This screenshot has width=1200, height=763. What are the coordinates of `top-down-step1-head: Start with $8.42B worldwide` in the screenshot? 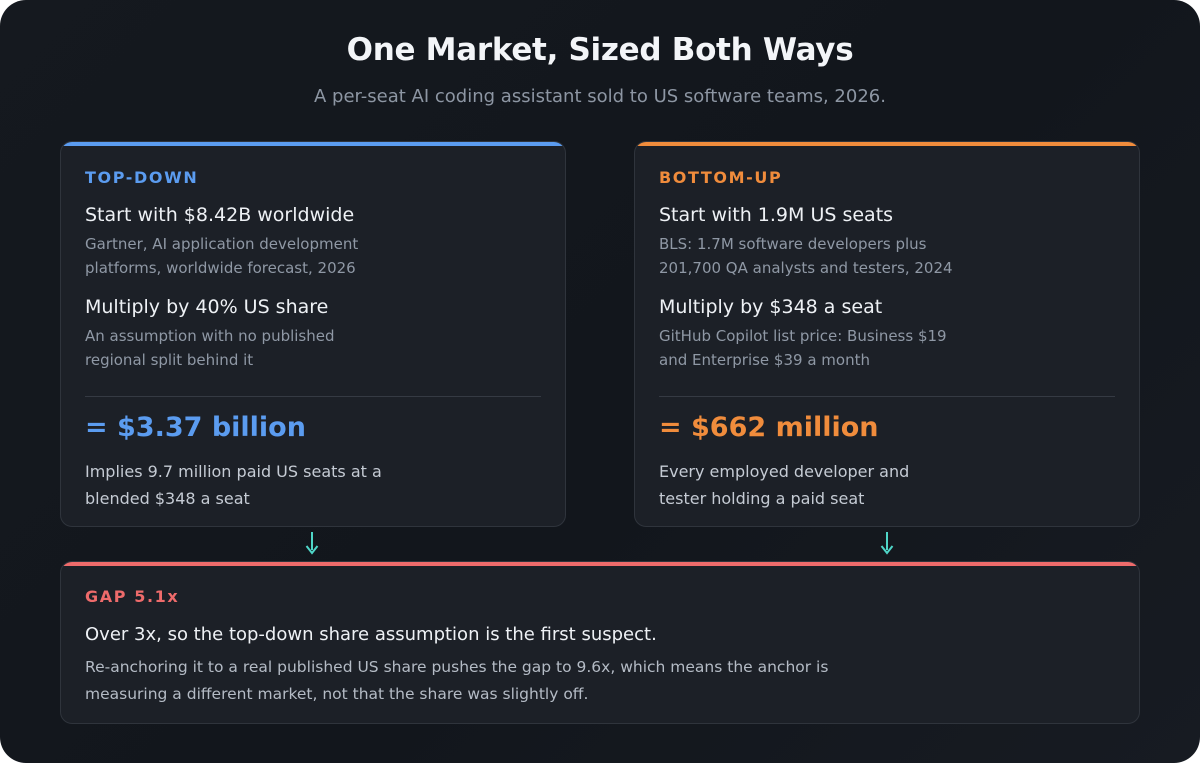 It's located at (220, 215).